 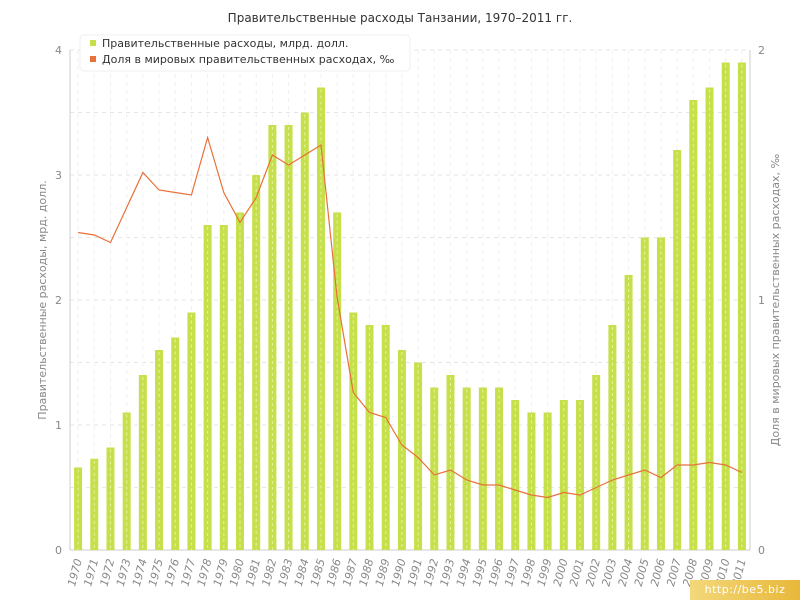 I want to click on y2-tick-label: 2, so click(x=761, y=50).